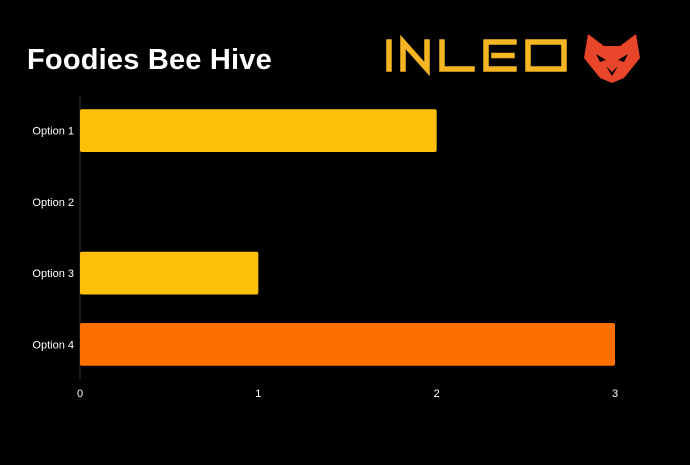 Image resolution: width=690 pixels, height=465 pixels. I want to click on category-label: Option 3, so click(53, 274).